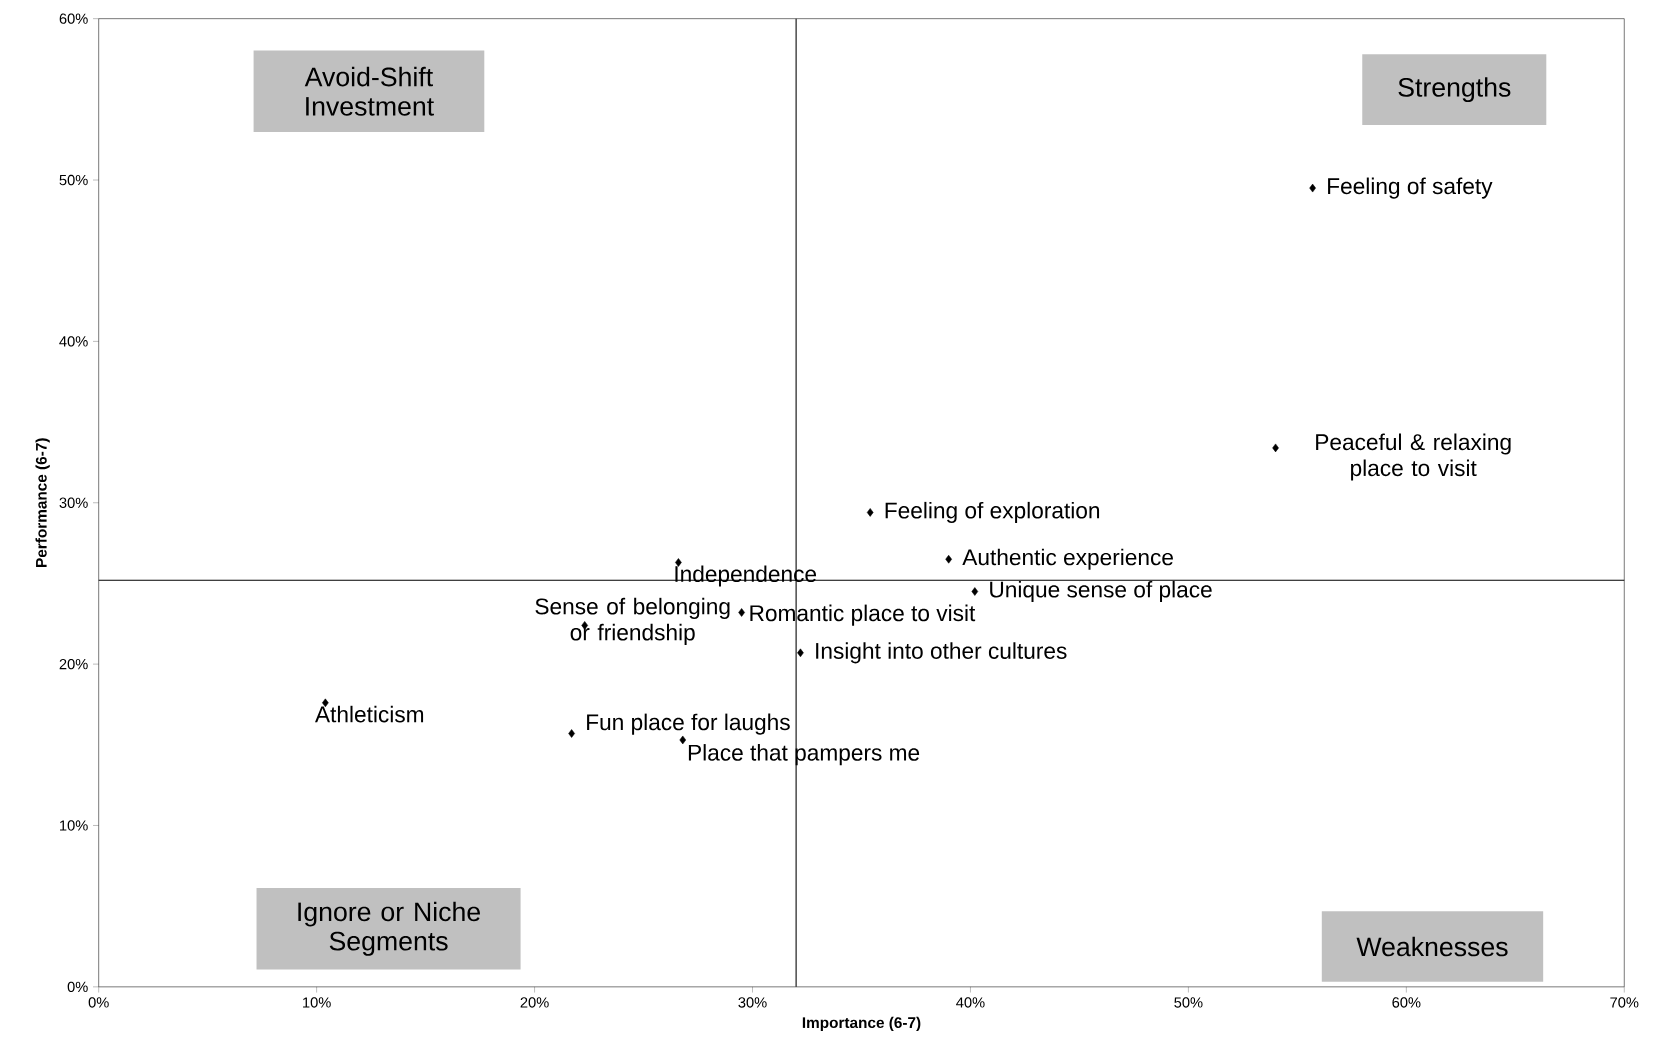  I want to click on annotation: Athleticism, so click(369, 714).